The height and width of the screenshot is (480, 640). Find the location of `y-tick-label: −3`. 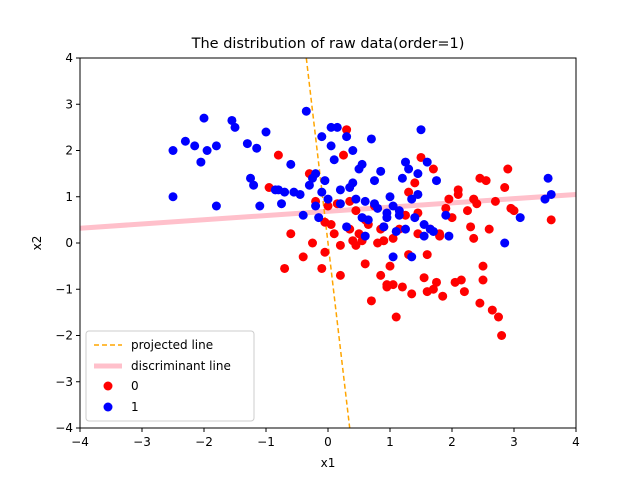

y-tick-label: −3 is located at coordinates (64, 382).